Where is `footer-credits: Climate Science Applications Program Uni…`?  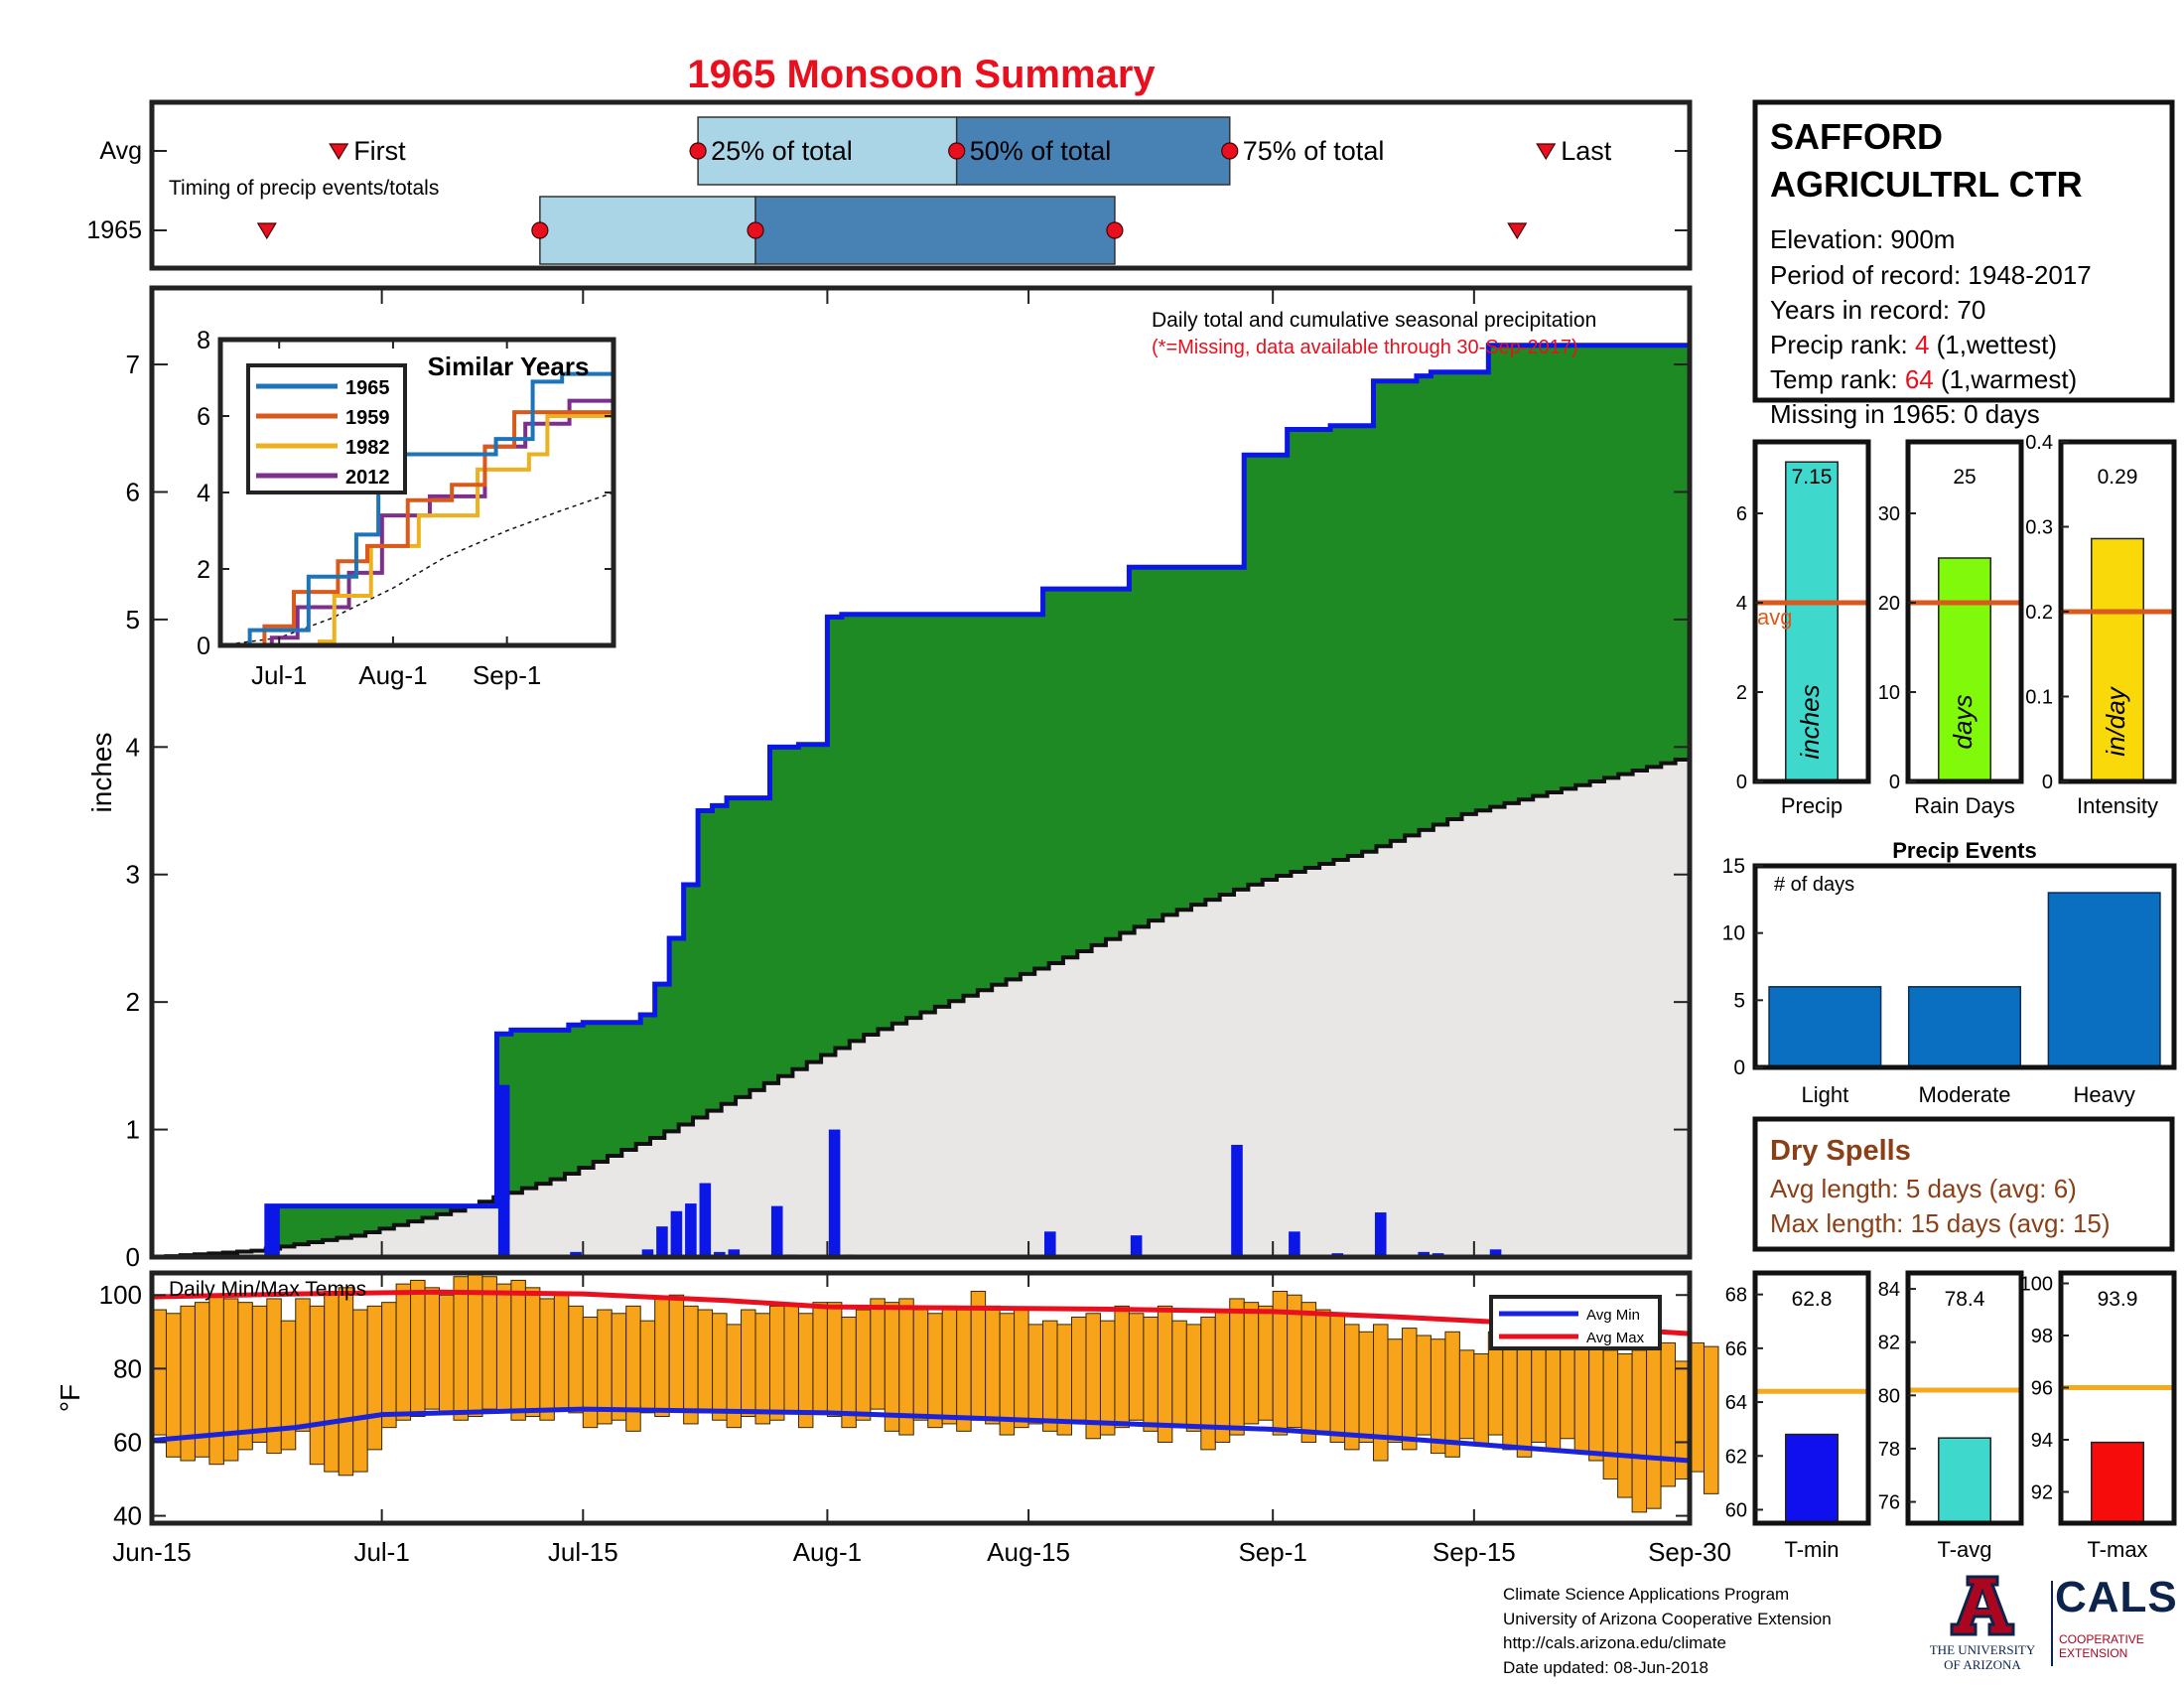 footer-credits: Climate Science Applications Program Uni… is located at coordinates (1711, 1631).